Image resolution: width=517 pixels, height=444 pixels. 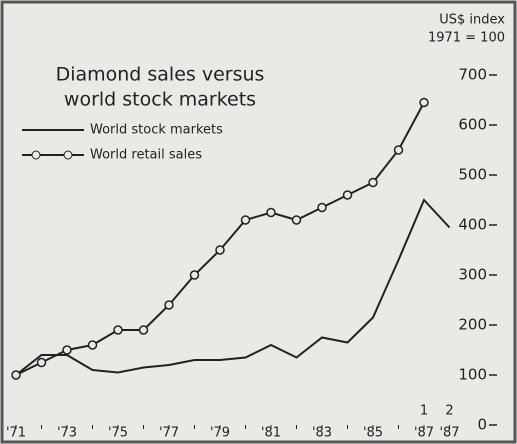 I want to click on y-axis-label: US$ index, so click(x=472, y=20).